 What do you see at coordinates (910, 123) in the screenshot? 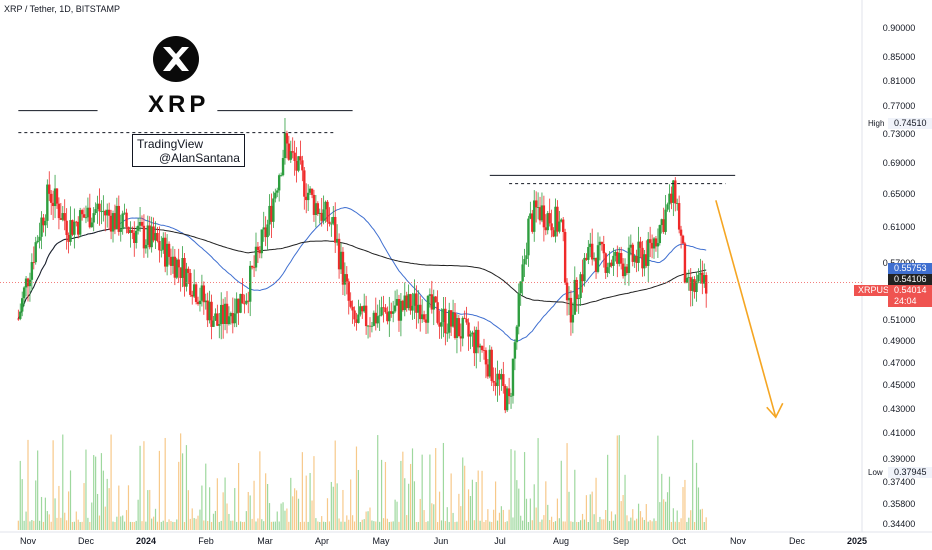
I see `high-value-box: 0.74510` at bounding box center [910, 123].